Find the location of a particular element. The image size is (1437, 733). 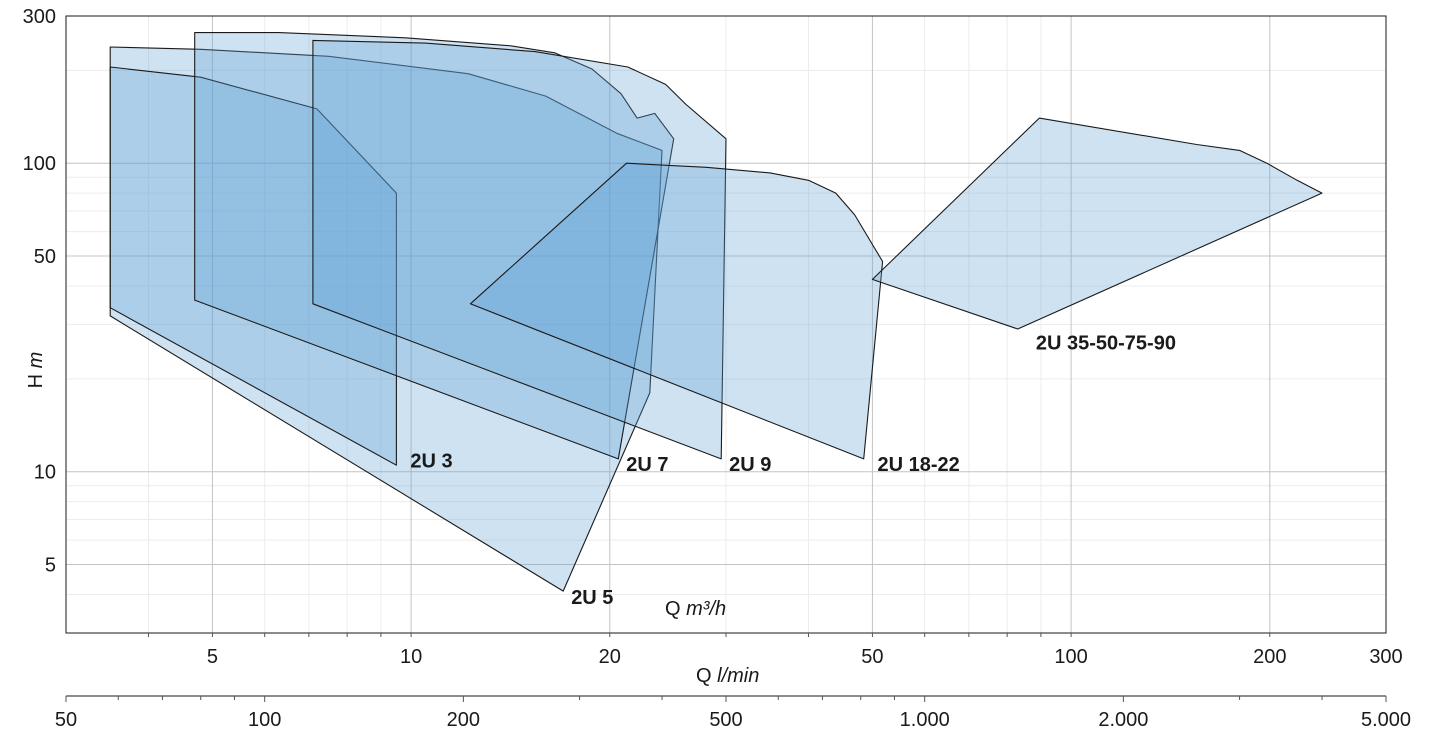

y-axis-unit: m is located at coordinates (36, 360).